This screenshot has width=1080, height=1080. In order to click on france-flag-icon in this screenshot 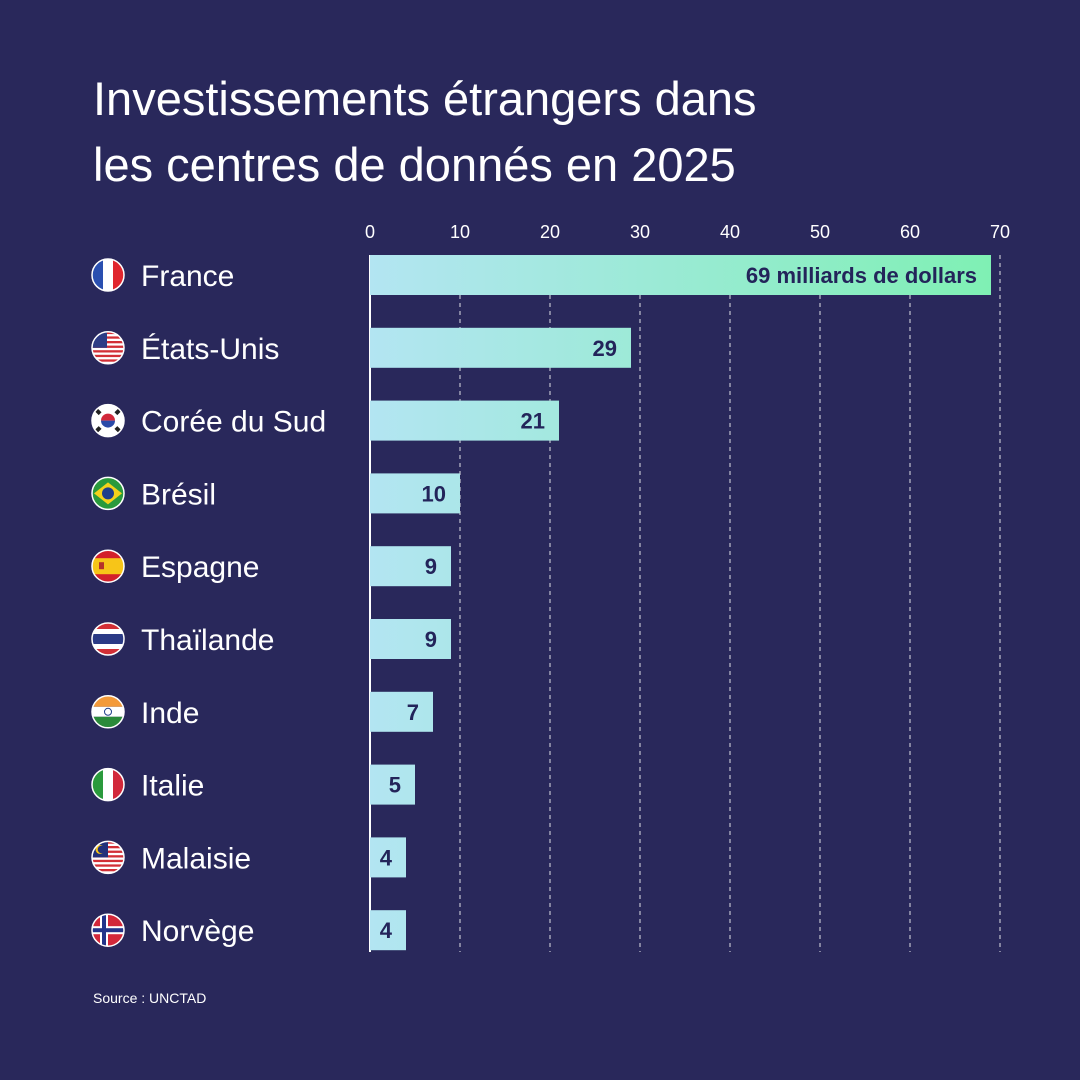, I will do `click(108, 275)`.